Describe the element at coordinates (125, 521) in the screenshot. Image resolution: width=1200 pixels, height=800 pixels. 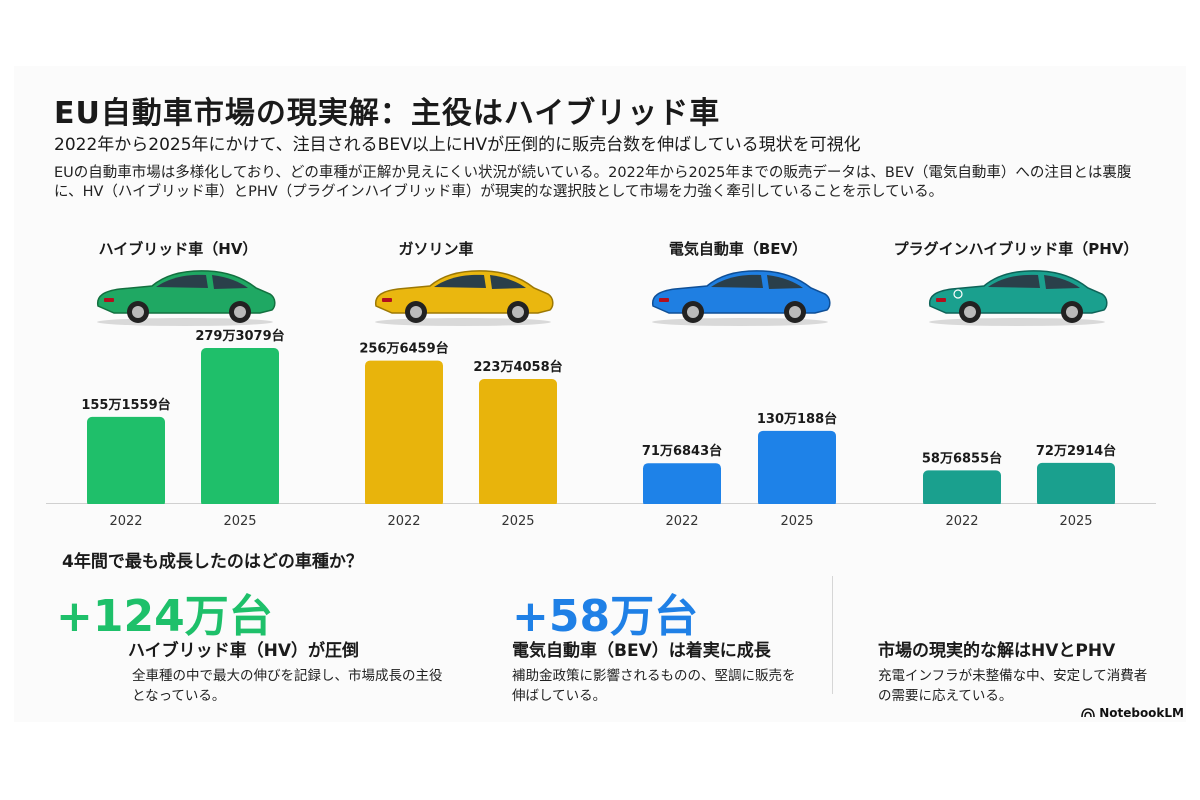
I see `x-tick-label-hv-2022: 2022` at that location.